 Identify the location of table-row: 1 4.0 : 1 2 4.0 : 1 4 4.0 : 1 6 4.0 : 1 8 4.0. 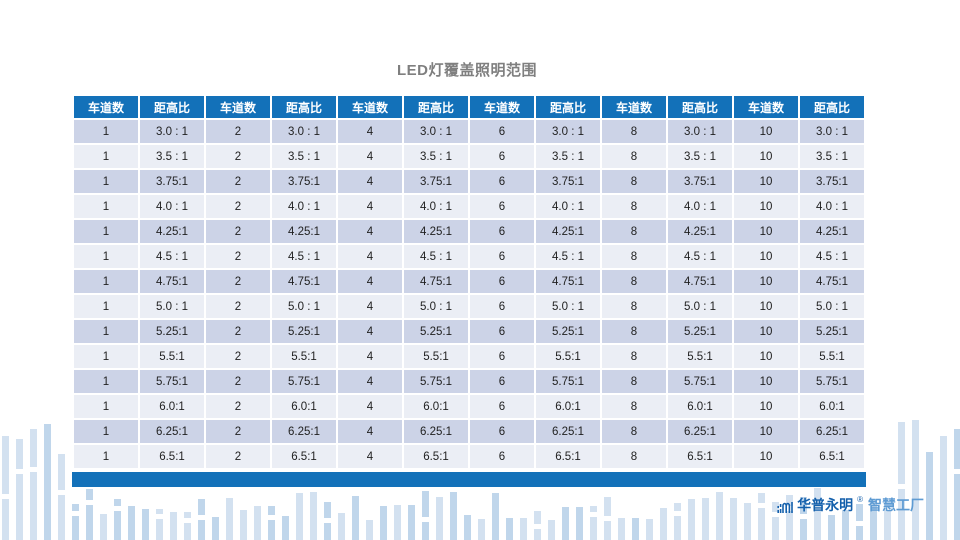
(469, 206).